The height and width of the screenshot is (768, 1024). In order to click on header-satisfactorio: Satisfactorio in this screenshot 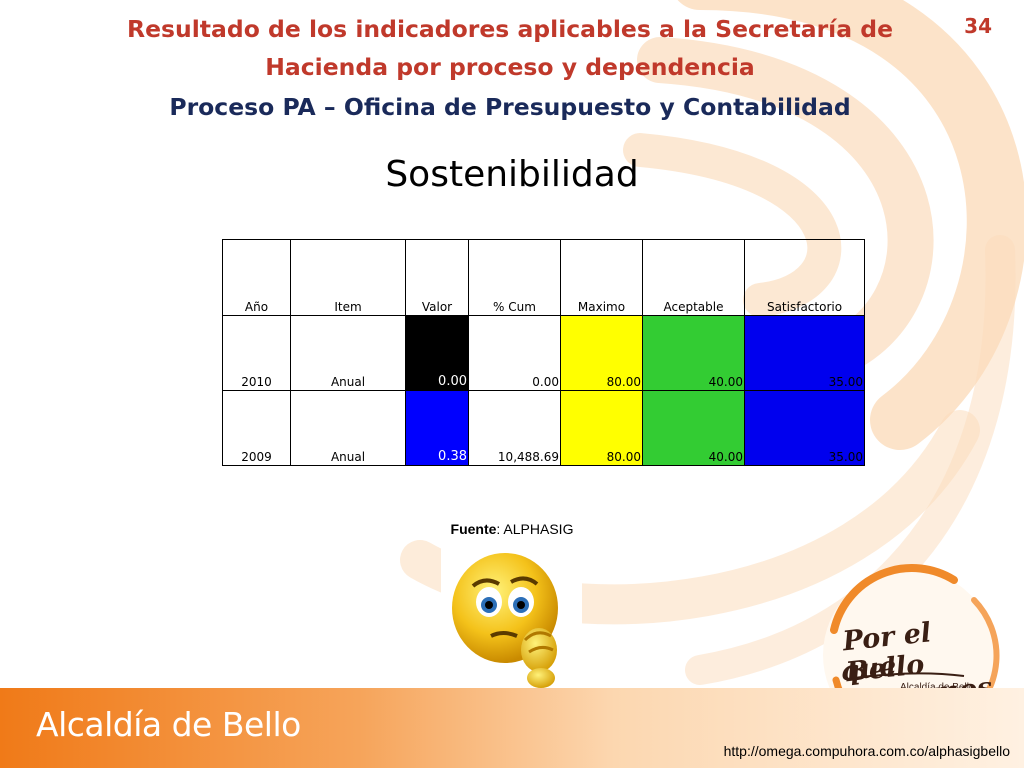, I will do `click(804, 277)`.